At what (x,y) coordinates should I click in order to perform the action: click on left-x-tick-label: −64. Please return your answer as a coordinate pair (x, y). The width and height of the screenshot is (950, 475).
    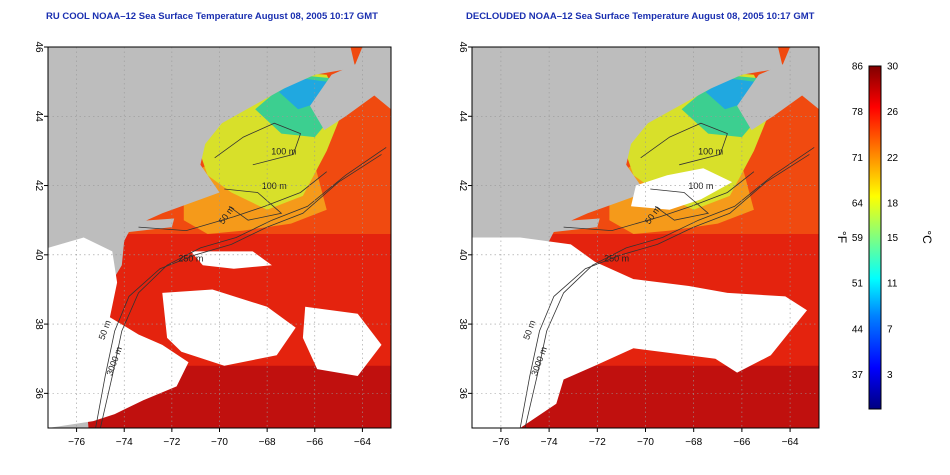
    Looking at the image, I should click on (362, 442).